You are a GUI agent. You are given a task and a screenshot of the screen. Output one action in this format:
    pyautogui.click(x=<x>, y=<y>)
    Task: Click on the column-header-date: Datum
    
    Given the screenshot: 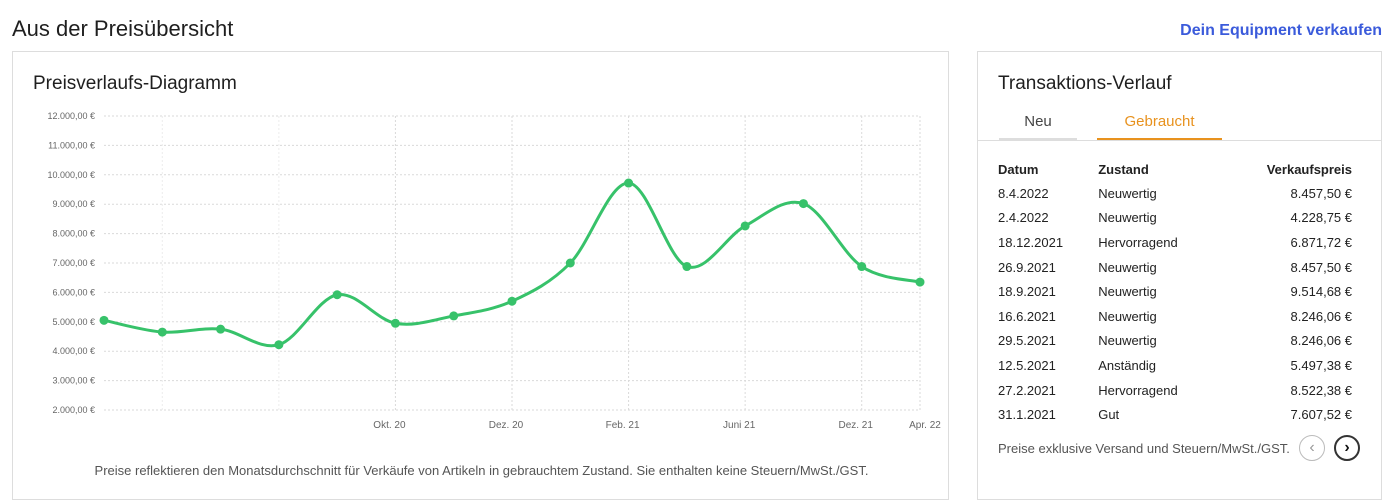 What is the action you would take?
    pyautogui.click(x=1018, y=169)
    